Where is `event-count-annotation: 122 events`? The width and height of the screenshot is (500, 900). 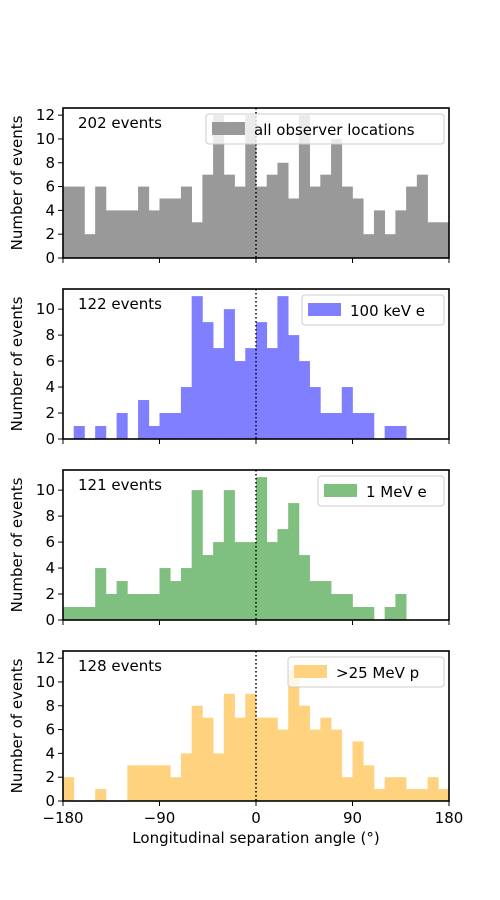 event-count-annotation: 122 events is located at coordinates (120, 304).